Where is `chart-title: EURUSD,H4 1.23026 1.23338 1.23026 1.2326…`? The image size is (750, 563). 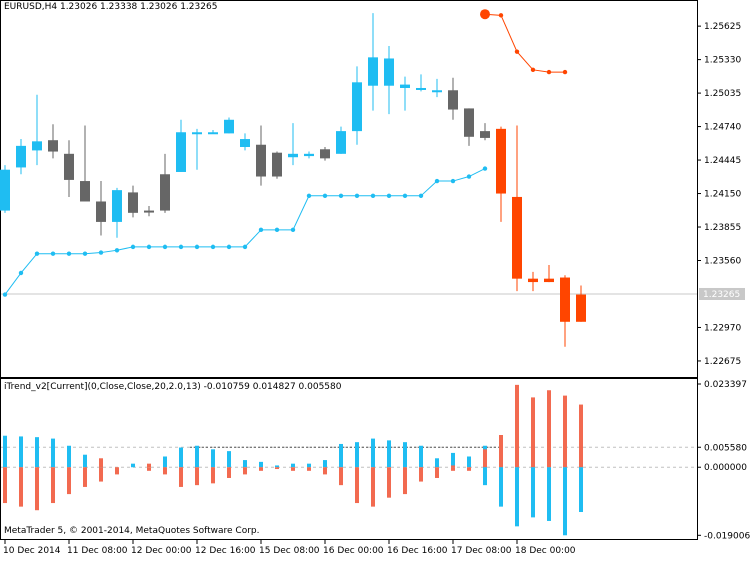
chart-title: EURUSD,H4 1.23026 1.23338 1.23026 1.2326… is located at coordinates (111, 7).